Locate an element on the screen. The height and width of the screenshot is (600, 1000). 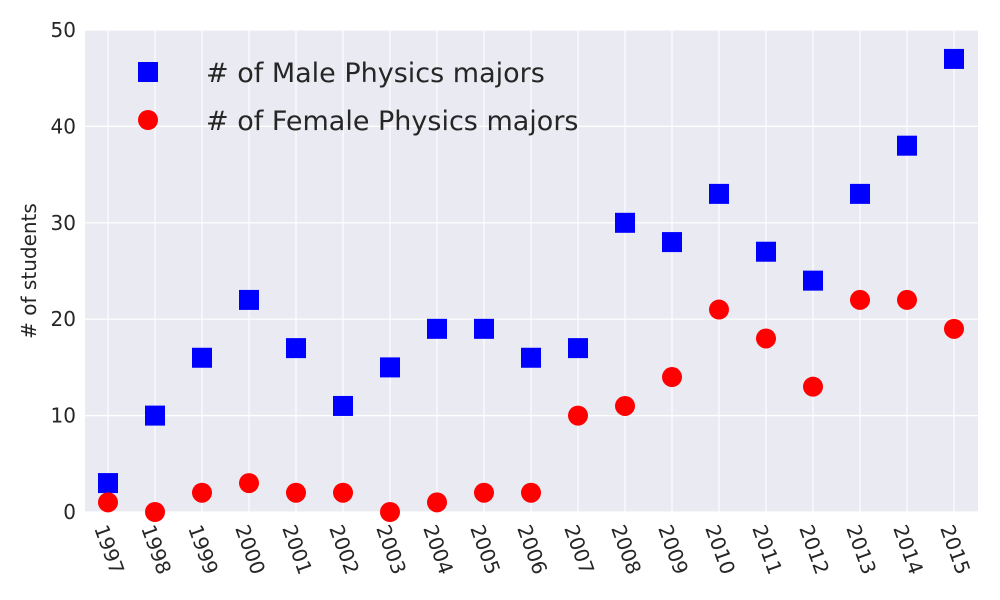
x-tick-label: 2003 is located at coordinates (391, 550).